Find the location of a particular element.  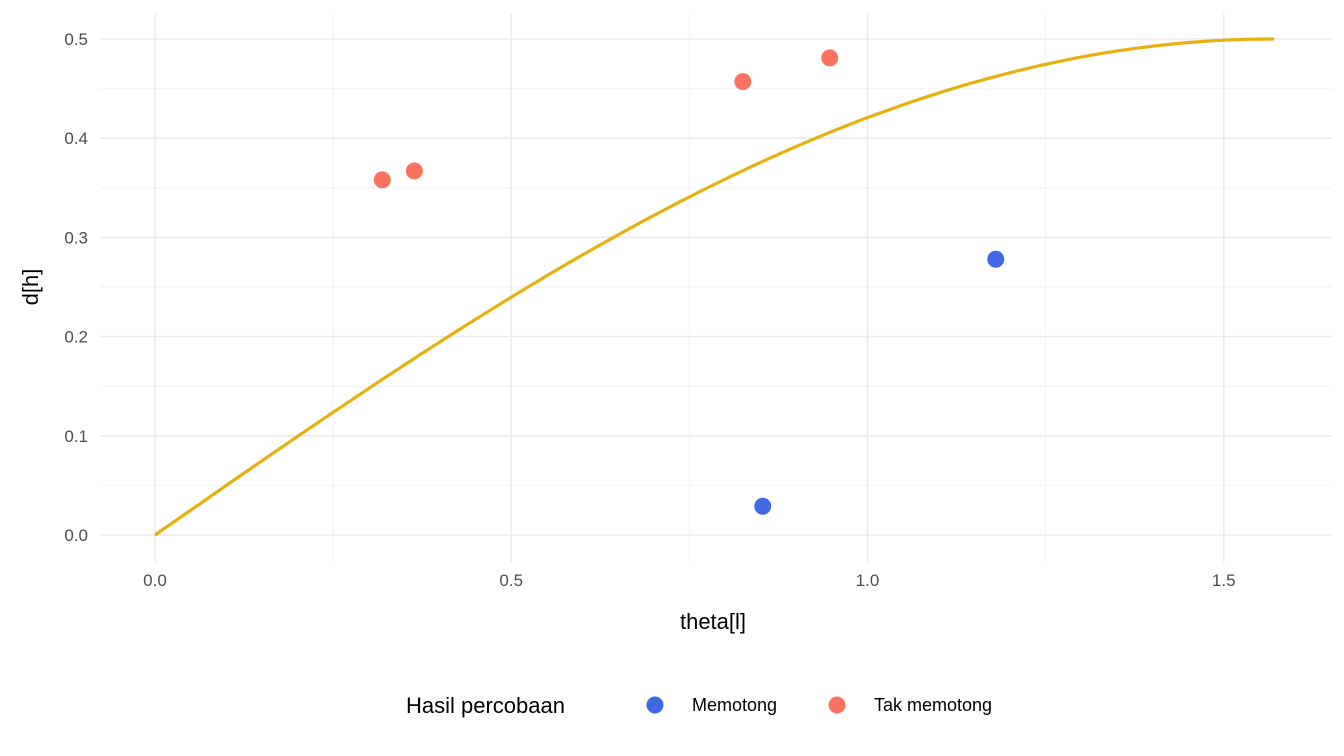

y-tick-label: 0.2 is located at coordinates (76, 337).